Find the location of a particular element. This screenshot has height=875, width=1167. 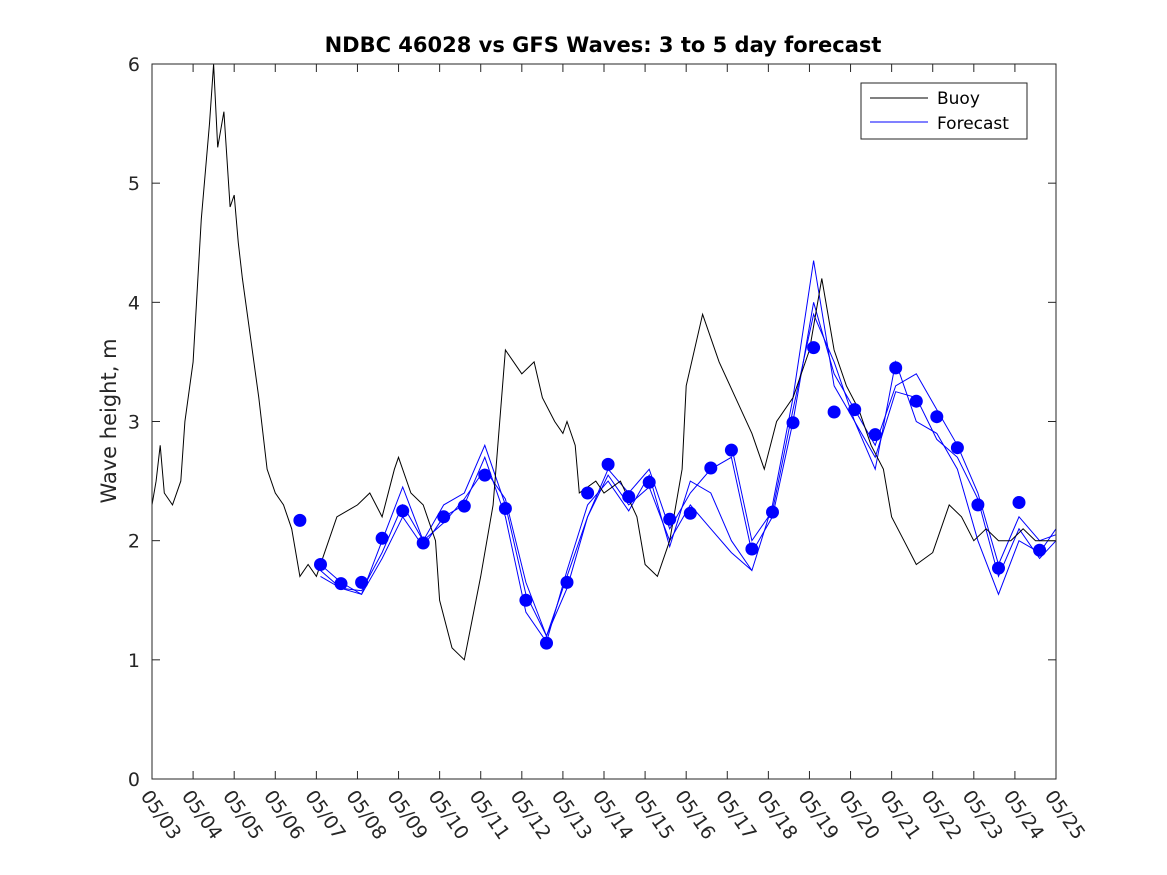

x-tick-label: 05/22 is located at coordinates (941, 814).